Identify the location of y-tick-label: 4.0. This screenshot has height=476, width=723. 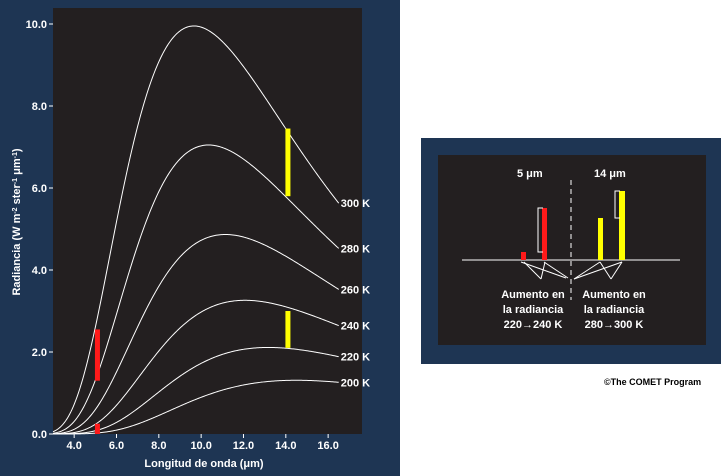
(39, 271).